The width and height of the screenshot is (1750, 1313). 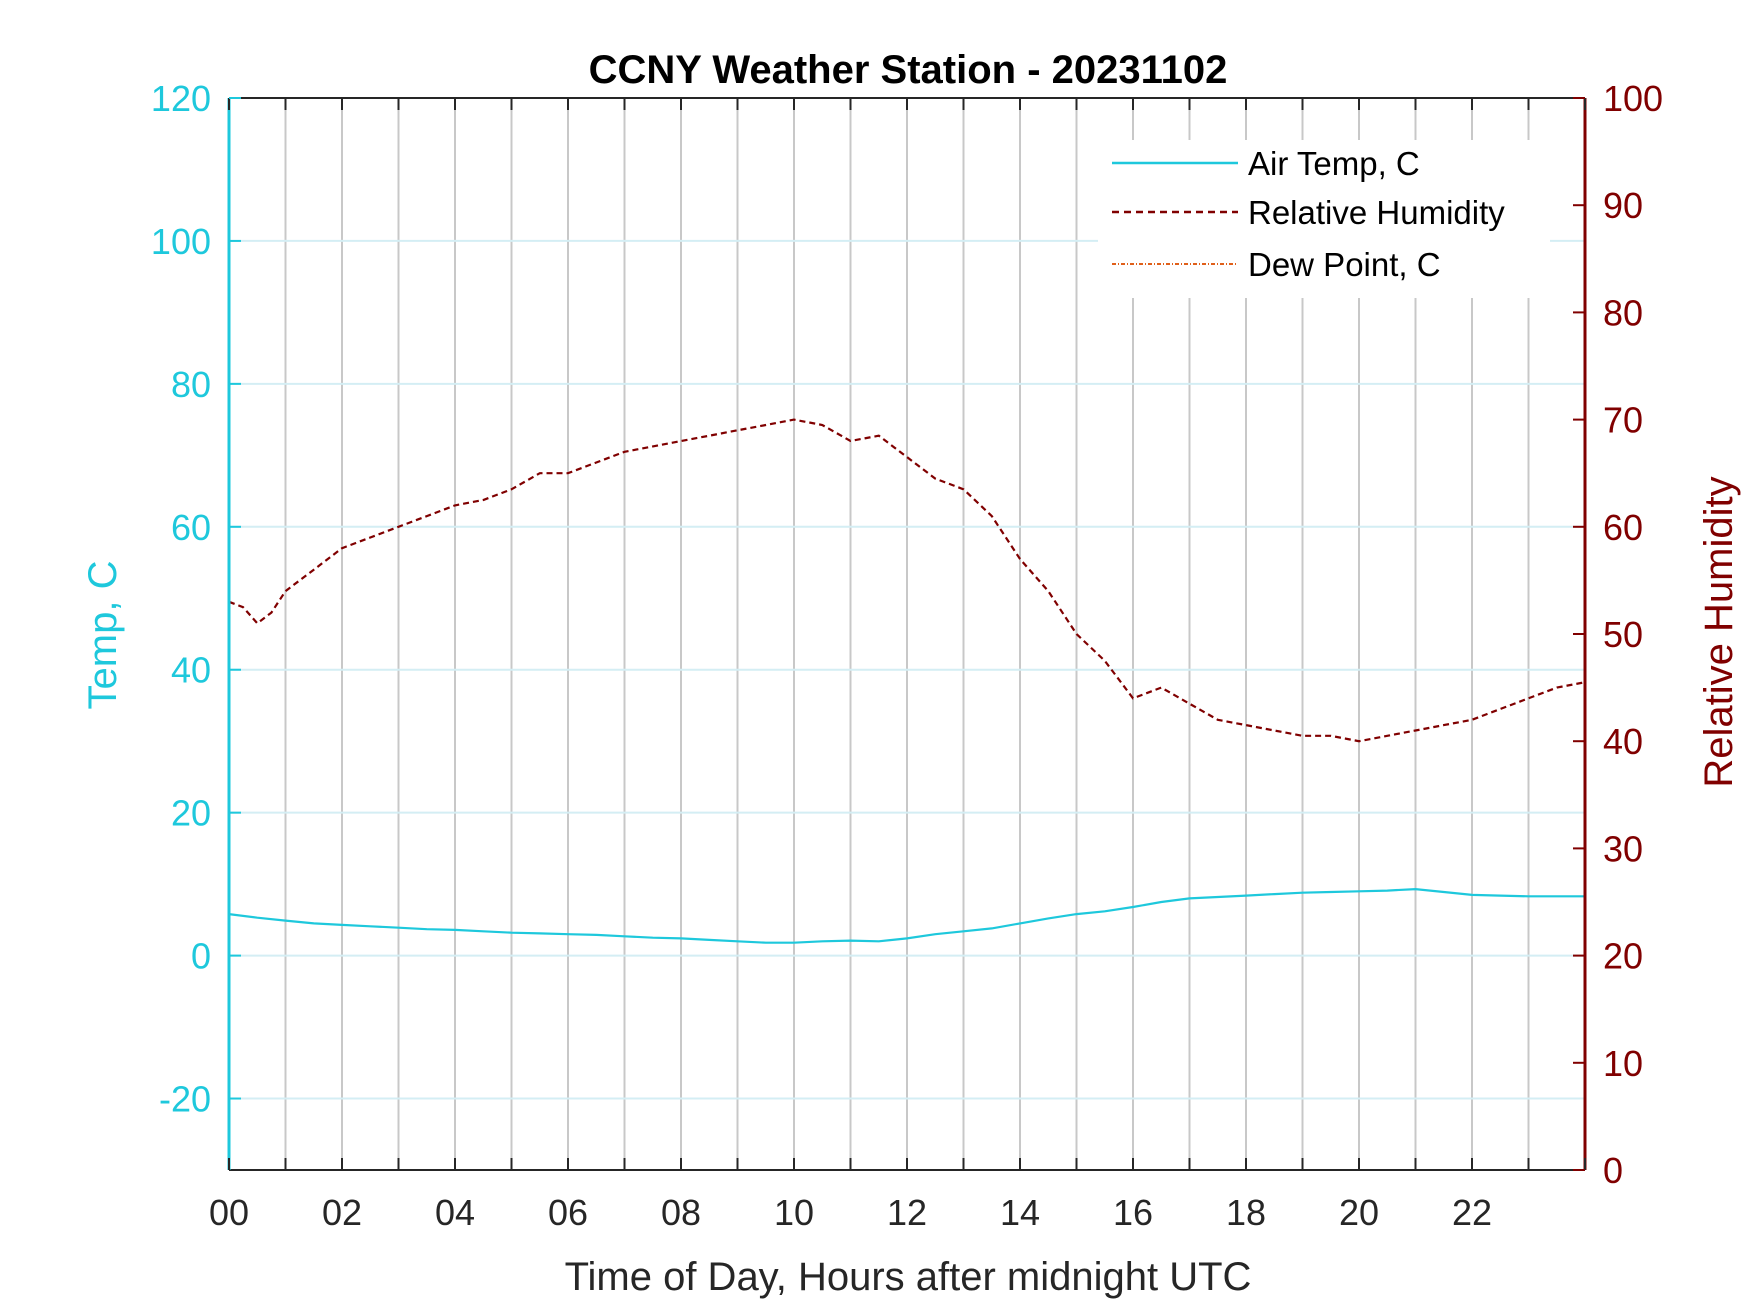 What do you see at coordinates (1719, 631) in the screenshot?
I see `y-axis-right-label: Relative Humidity` at bounding box center [1719, 631].